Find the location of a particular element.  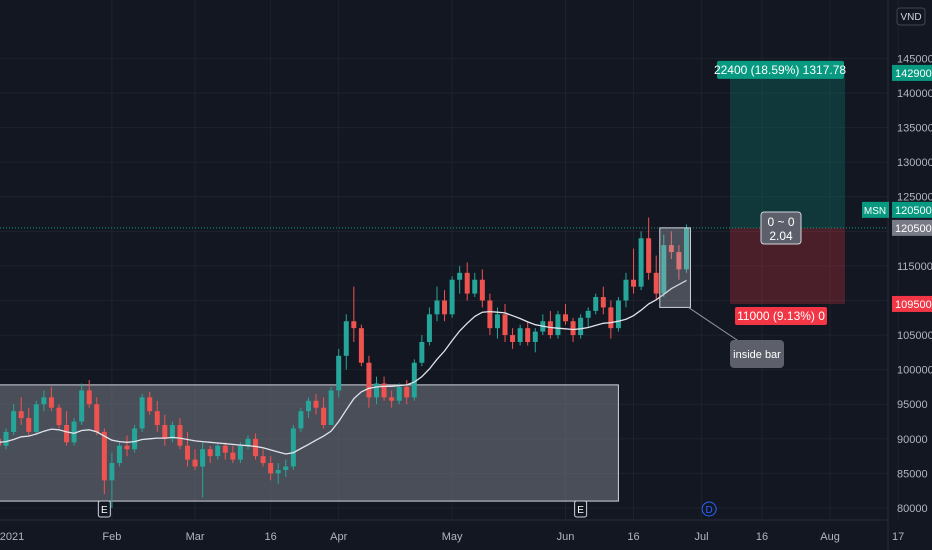

event-marker-e: E is located at coordinates (104, 509).